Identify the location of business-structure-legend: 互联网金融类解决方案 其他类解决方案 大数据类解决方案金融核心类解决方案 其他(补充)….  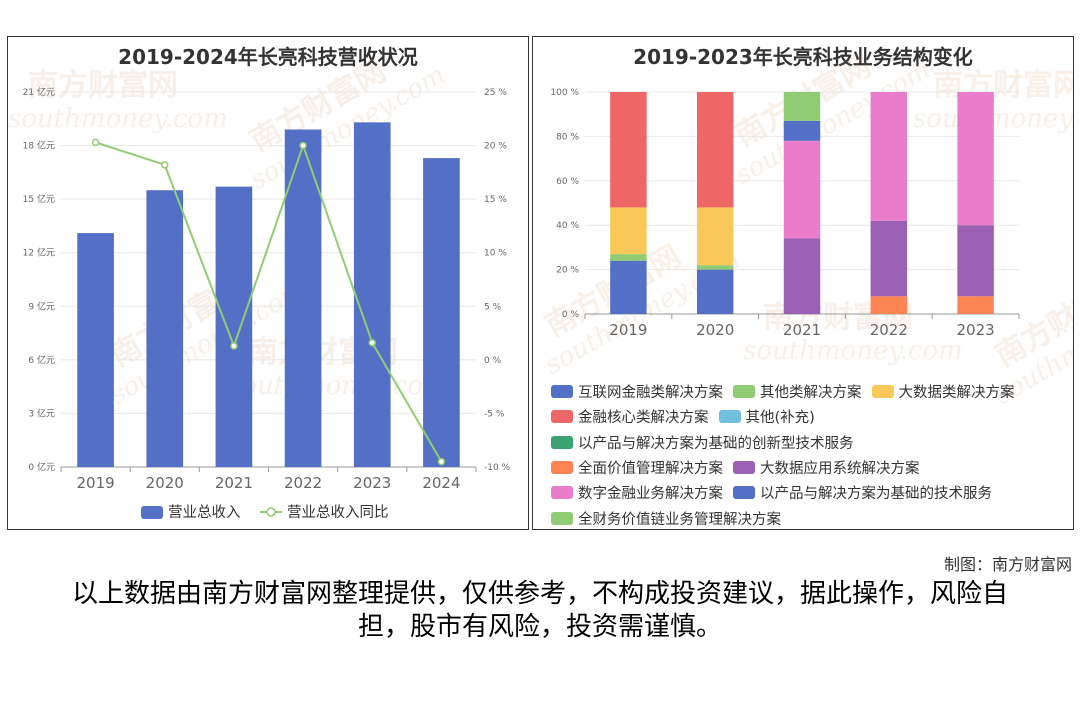
(788, 454).